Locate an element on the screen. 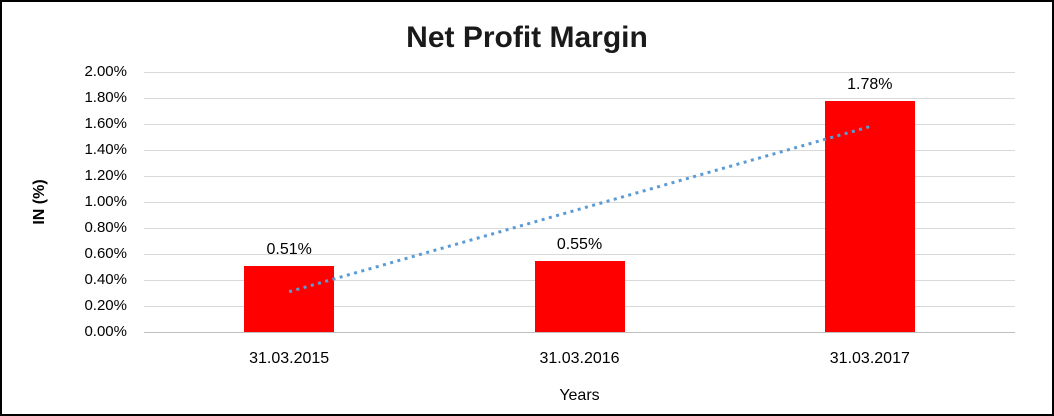 Image resolution: width=1054 pixels, height=416 pixels. y-tick-label: 0.60% is located at coordinates (105, 253).